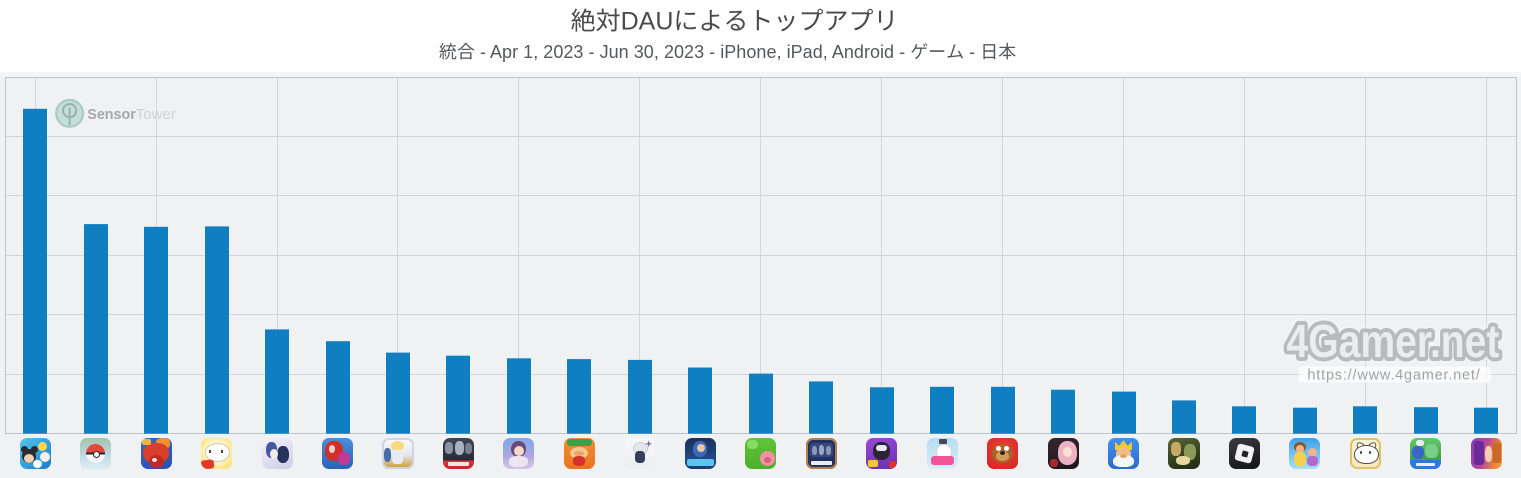 The image size is (1521, 478). I want to click on svg-text: Tower, so click(156, 114).